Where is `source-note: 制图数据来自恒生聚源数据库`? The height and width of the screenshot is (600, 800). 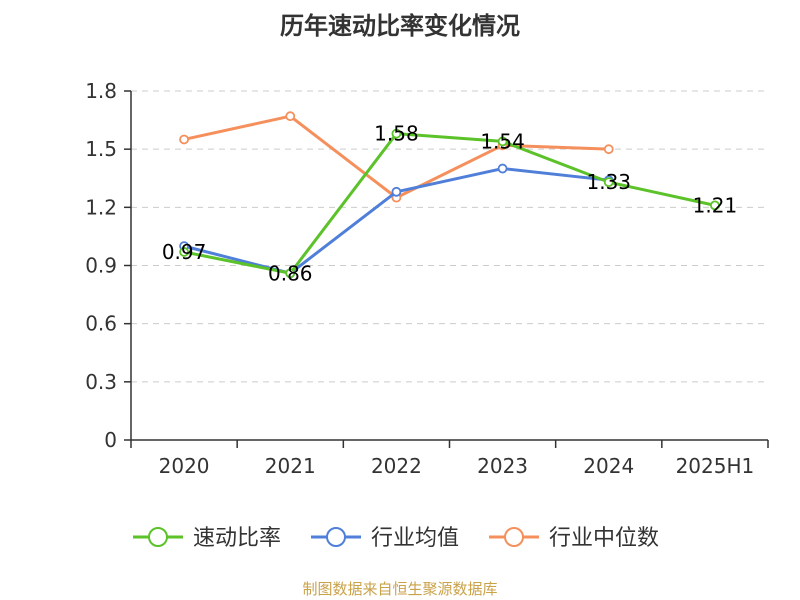 source-note: 制图数据来自恒生聚源数据库 is located at coordinates (400, 589).